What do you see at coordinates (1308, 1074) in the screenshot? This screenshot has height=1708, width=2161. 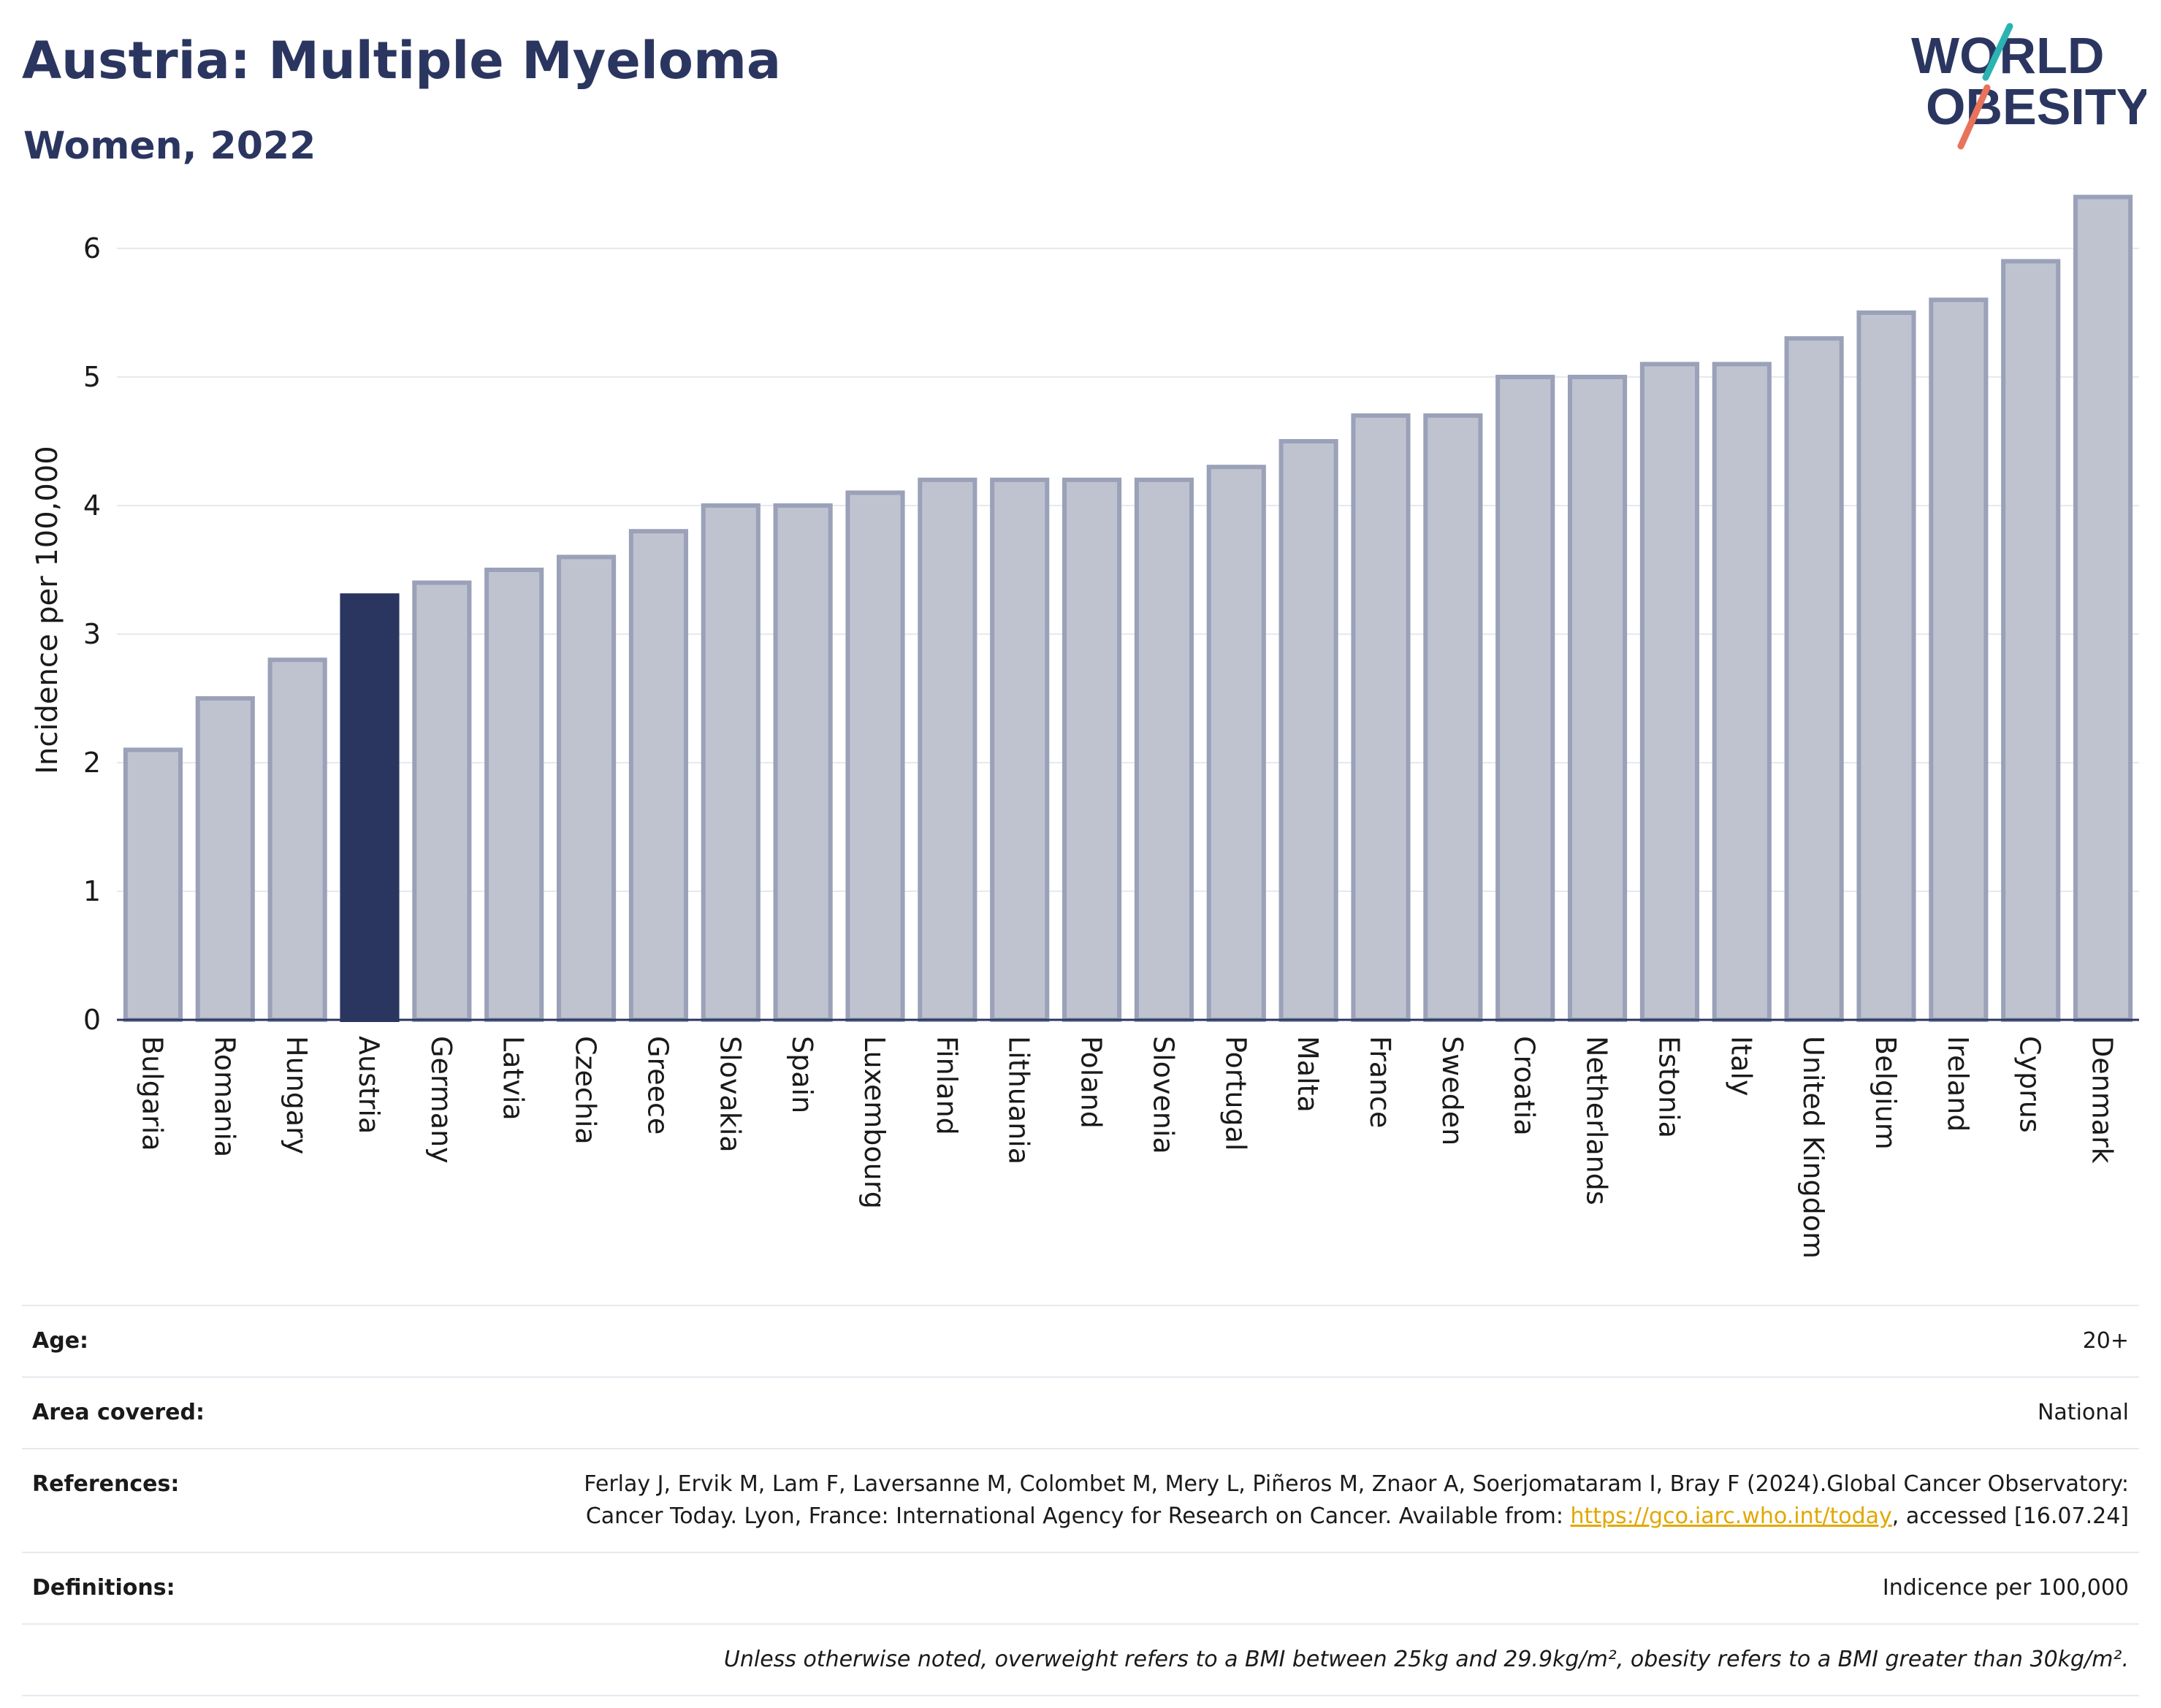 I see `x-tick-label: Malta` at bounding box center [1308, 1074].